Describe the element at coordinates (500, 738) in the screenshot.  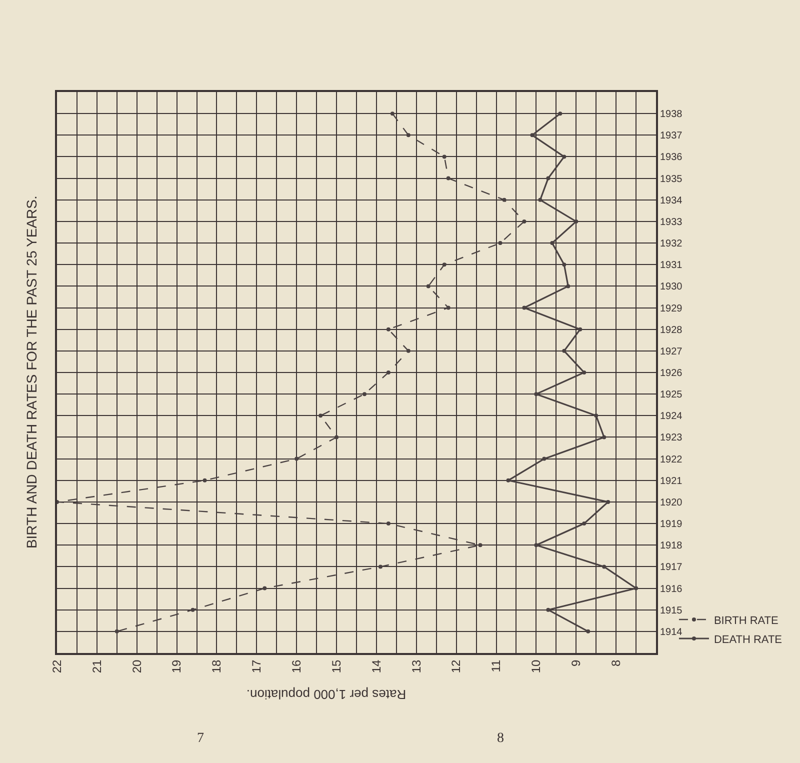
I see `text: 8` at that location.